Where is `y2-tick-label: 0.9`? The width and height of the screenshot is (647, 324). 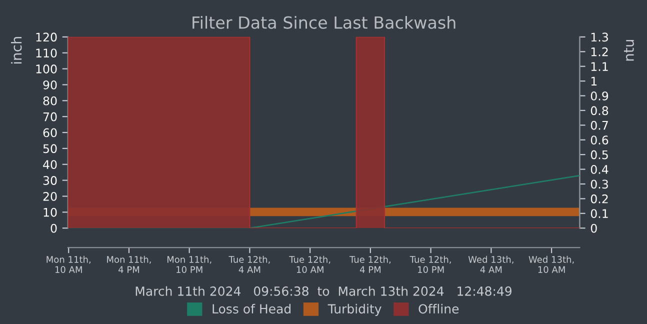 y2-tick-label: 0.9 is located at coordinates (599, 95).